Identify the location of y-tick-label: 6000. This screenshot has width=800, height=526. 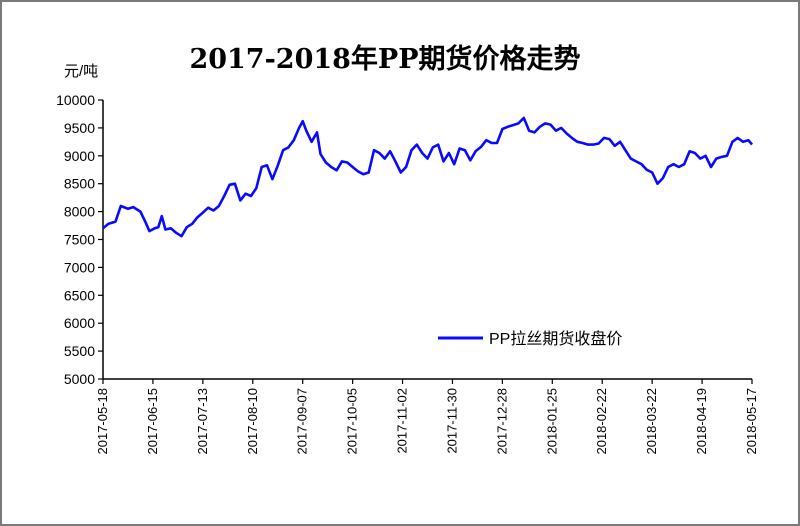
(79, 323).